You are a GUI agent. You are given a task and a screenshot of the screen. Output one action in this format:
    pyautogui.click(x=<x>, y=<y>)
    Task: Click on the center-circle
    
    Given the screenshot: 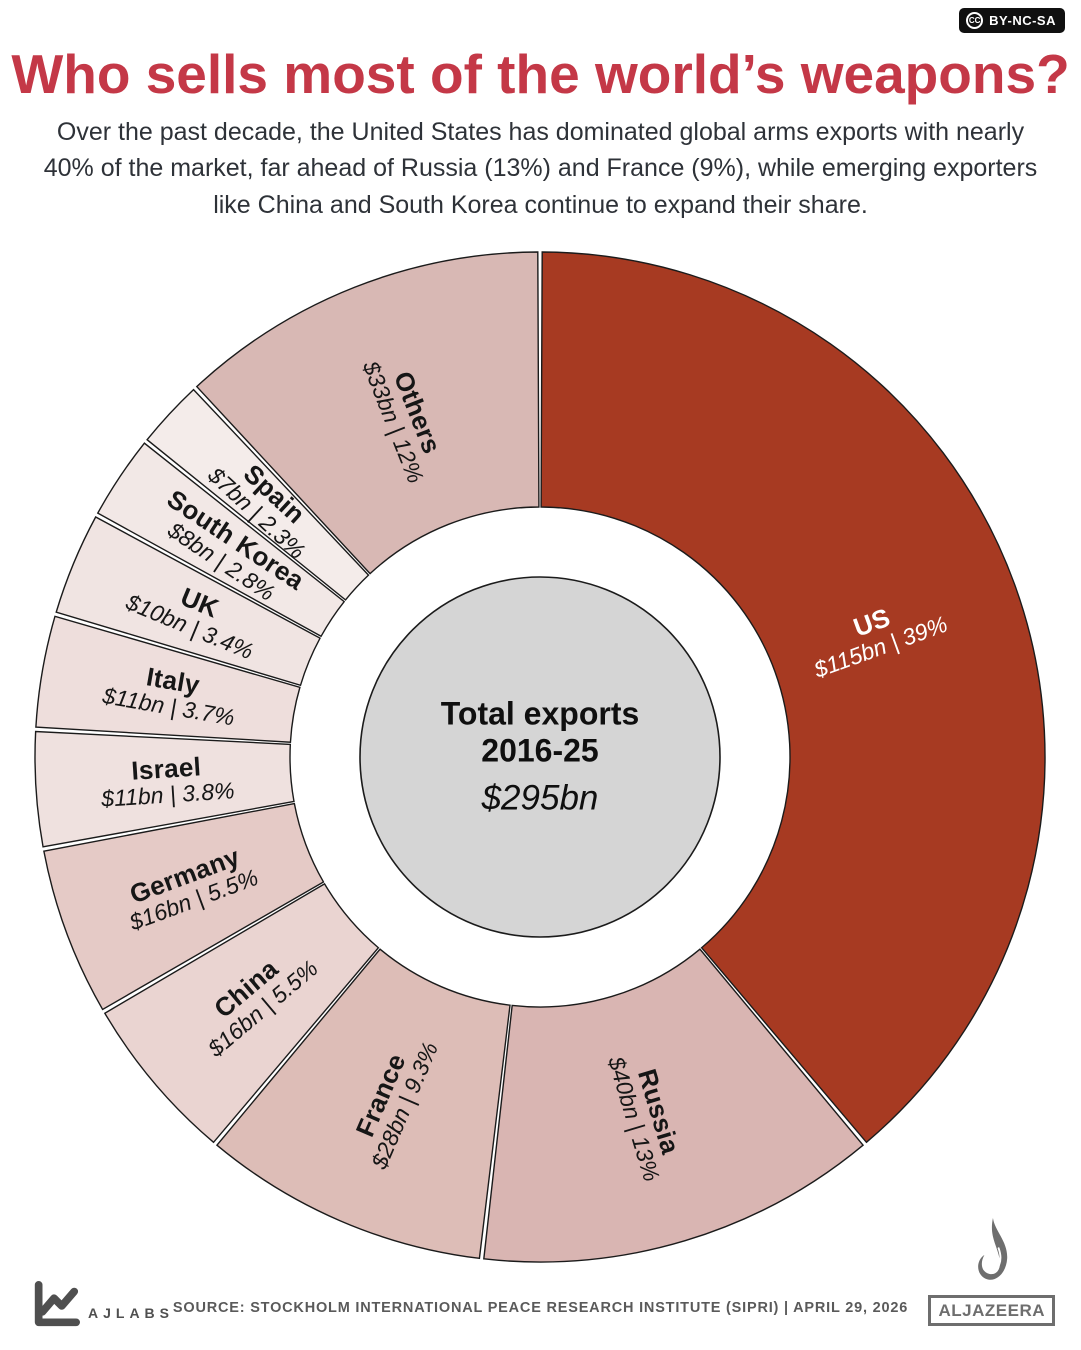 What is the action you would take?
    pyautogui.click(x=540, y=757)
    